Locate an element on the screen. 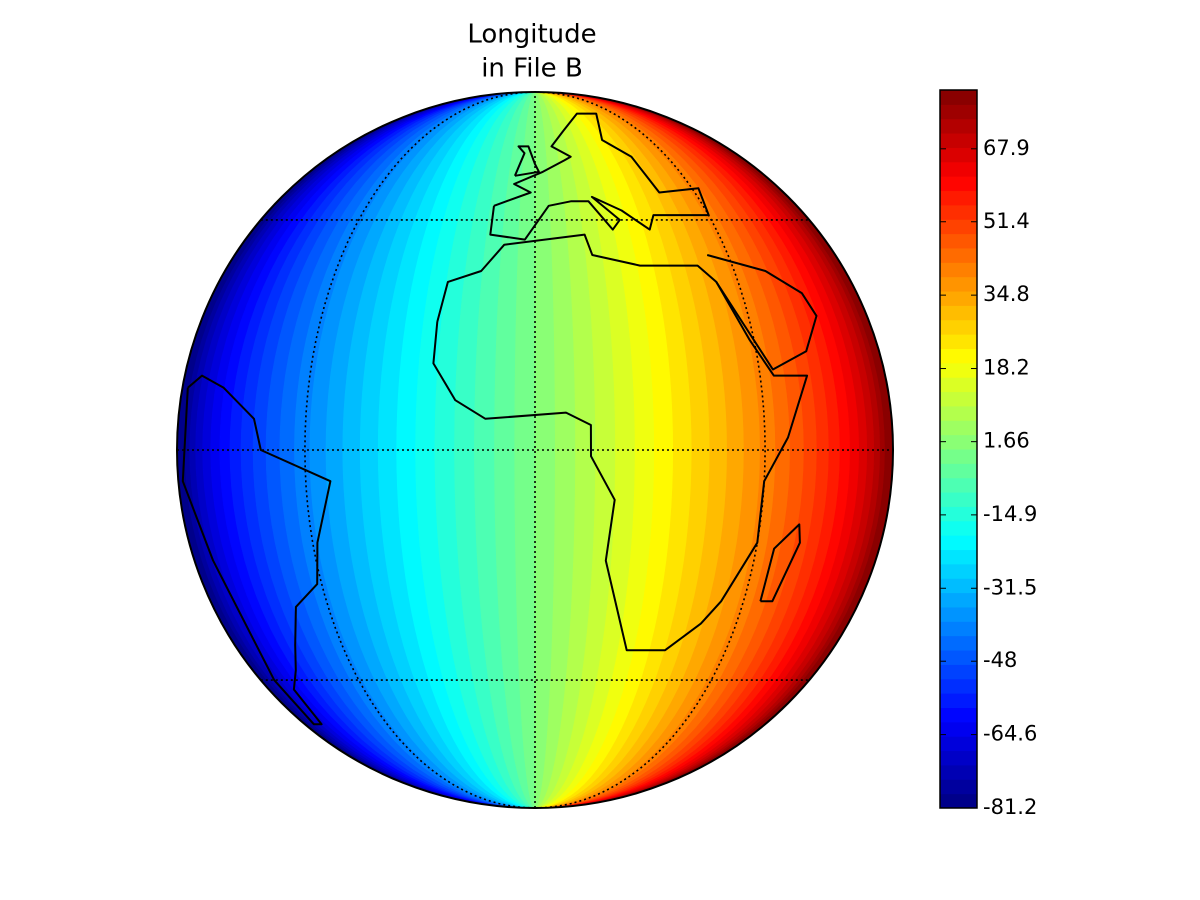  colorbar-tick-label: -81.2 is located at coordinates (1010, 807).